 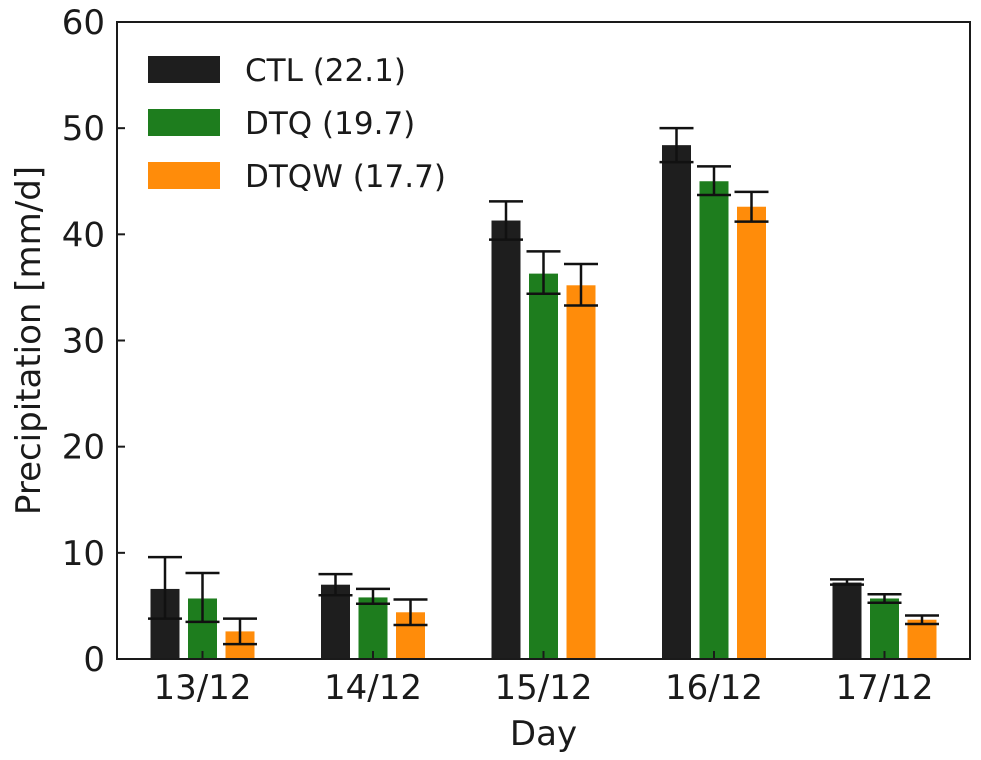 I want to click on legend: CTL (22.1) DTQ (19.7) DTQW (17.7), so click(x=297, y=124).